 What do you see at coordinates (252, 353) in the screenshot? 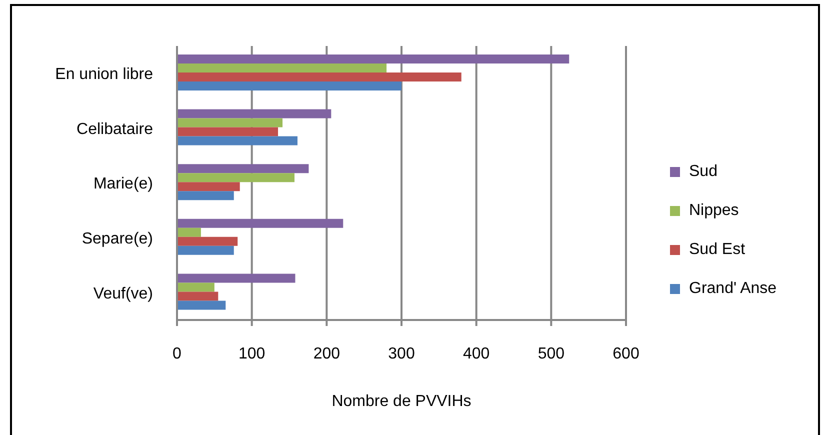
I see `x-tick-label: 100` at bounding box center [252, 353].